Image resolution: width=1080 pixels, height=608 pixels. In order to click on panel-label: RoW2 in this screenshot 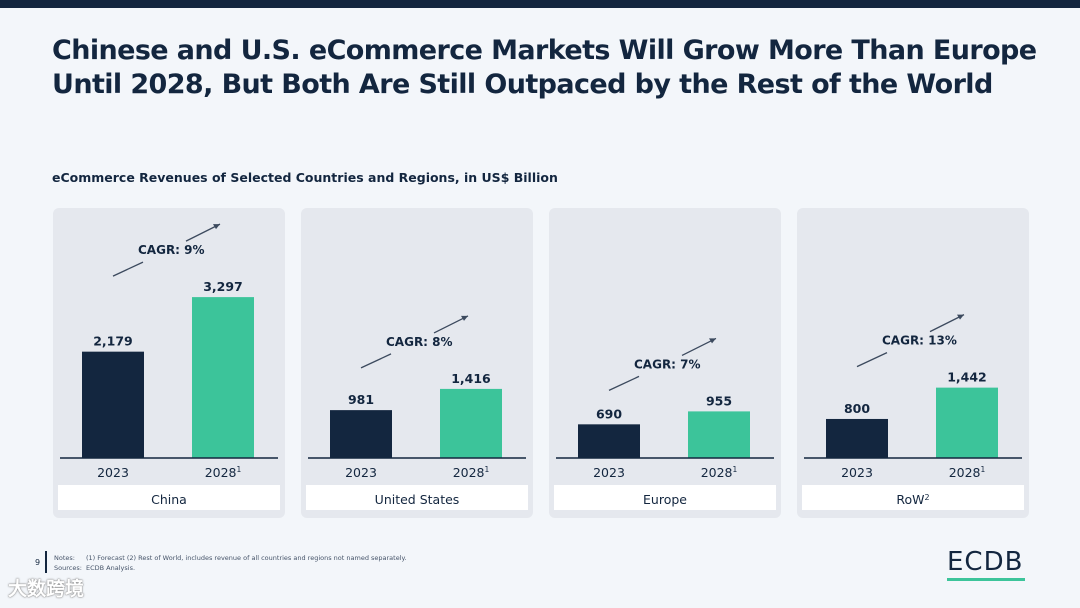, I will do `click(913, 497)`.